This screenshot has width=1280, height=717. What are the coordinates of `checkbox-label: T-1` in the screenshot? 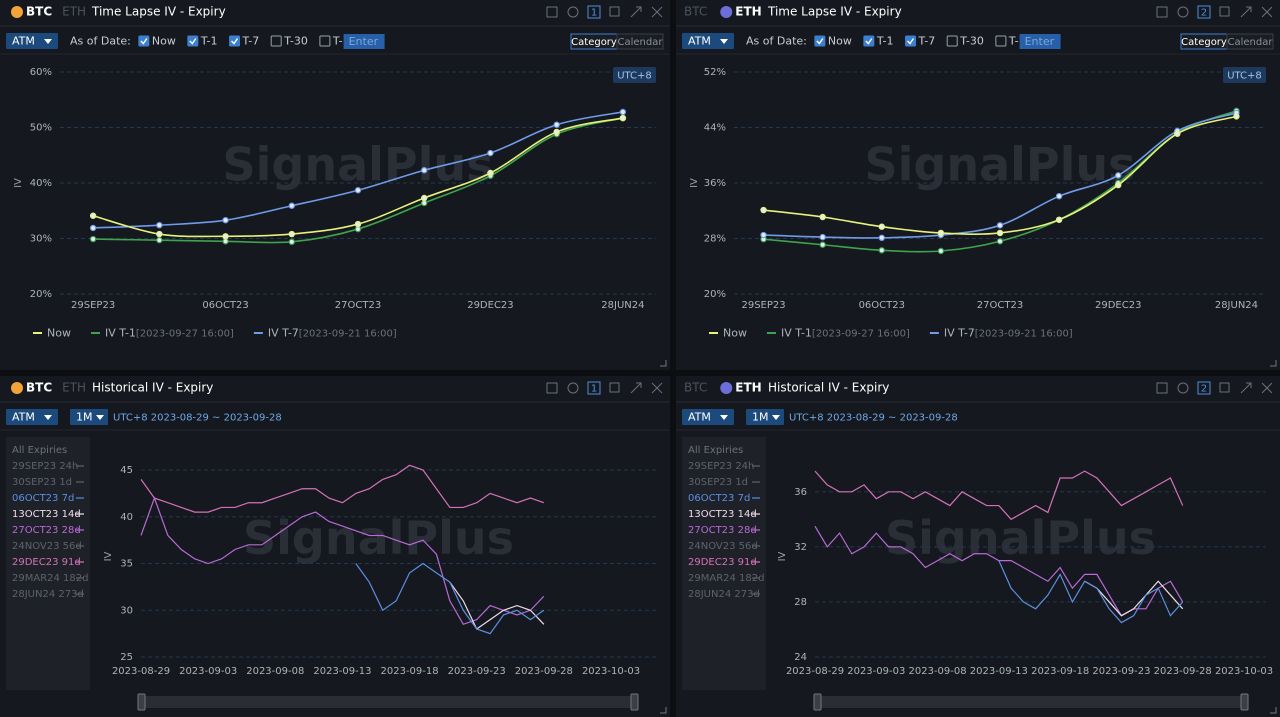 It's located at (885, 41).